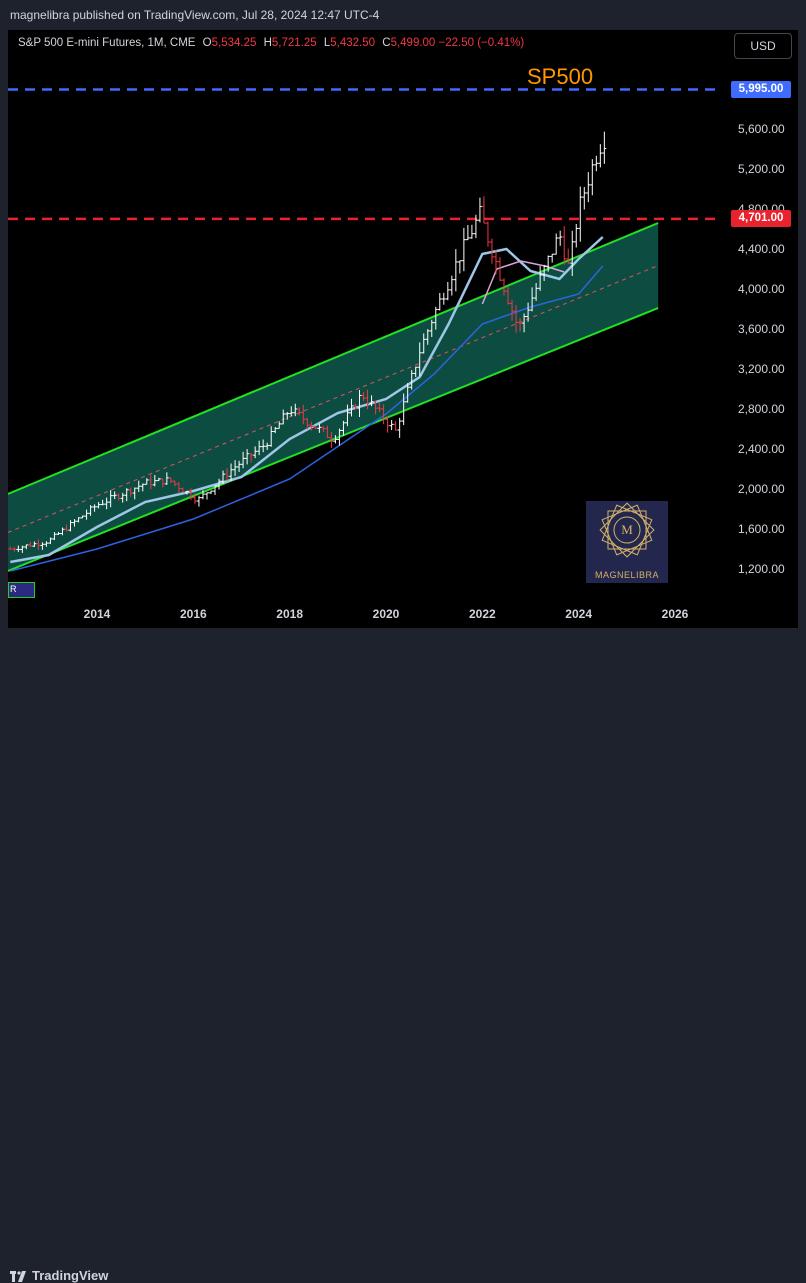  What do you see at coordinates (413, 43) in the screenshot?
I see `close-value: 5,499.00` at bounding box center [413, 43].